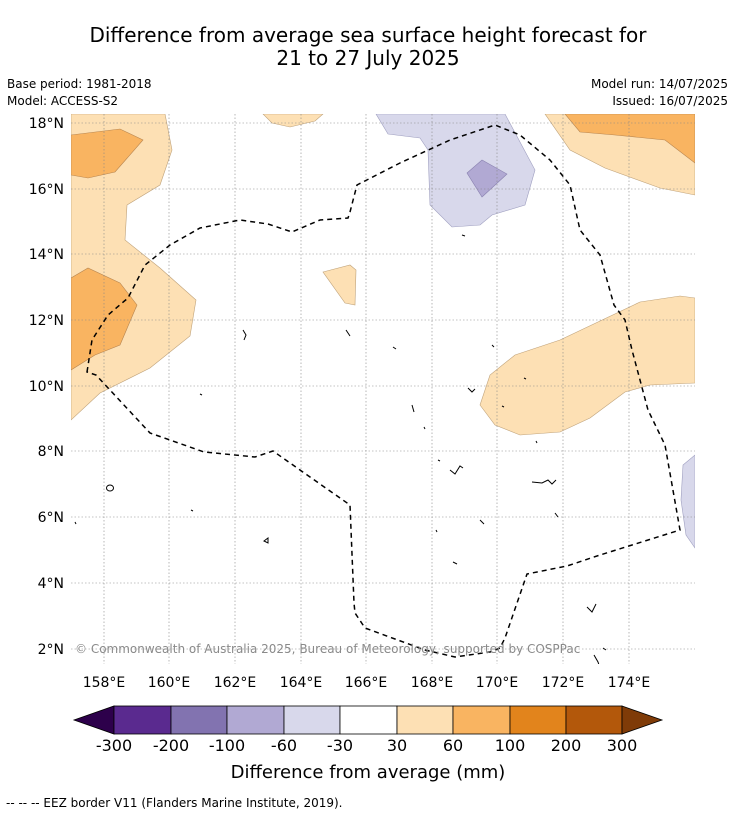  I want to click on anomaly-strong-region-west, so click(104, 319).